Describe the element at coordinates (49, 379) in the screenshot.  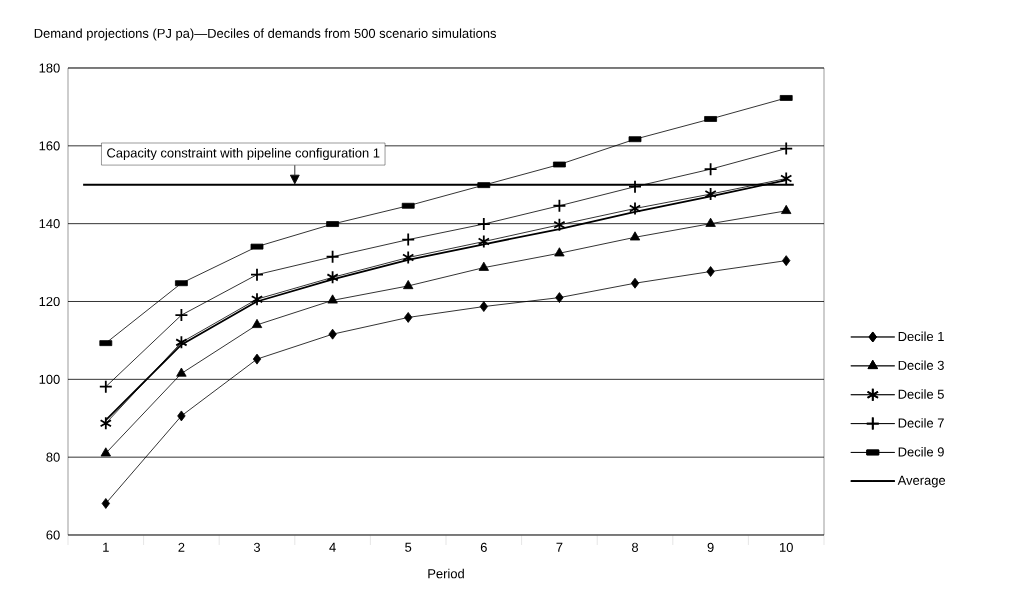
I see `y-tick-label: 100` at that location.